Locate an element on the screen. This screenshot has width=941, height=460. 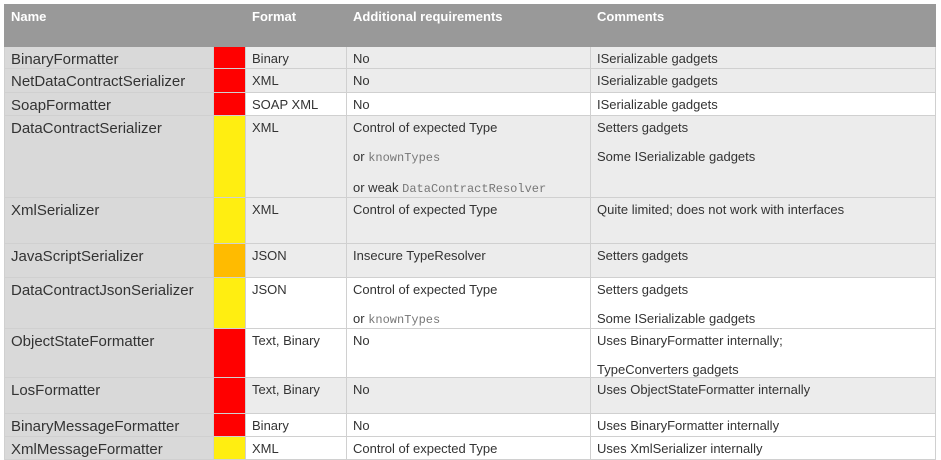
comment-line: Uses BinaryFormatter internally; is located at coordinates (690, 340).